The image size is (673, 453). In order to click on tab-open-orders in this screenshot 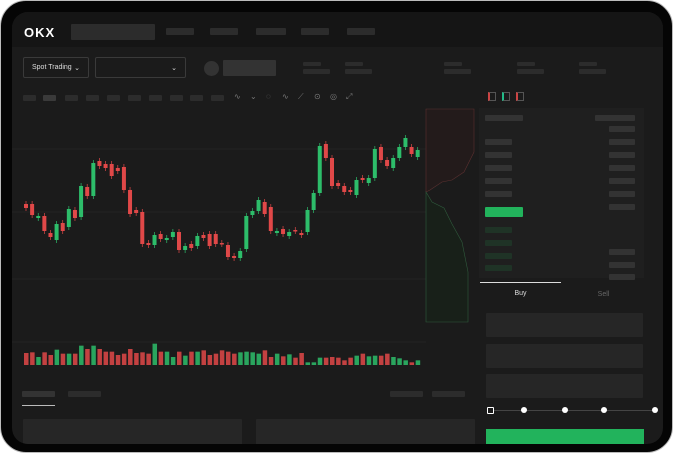, I will do `click(38, 394)`.